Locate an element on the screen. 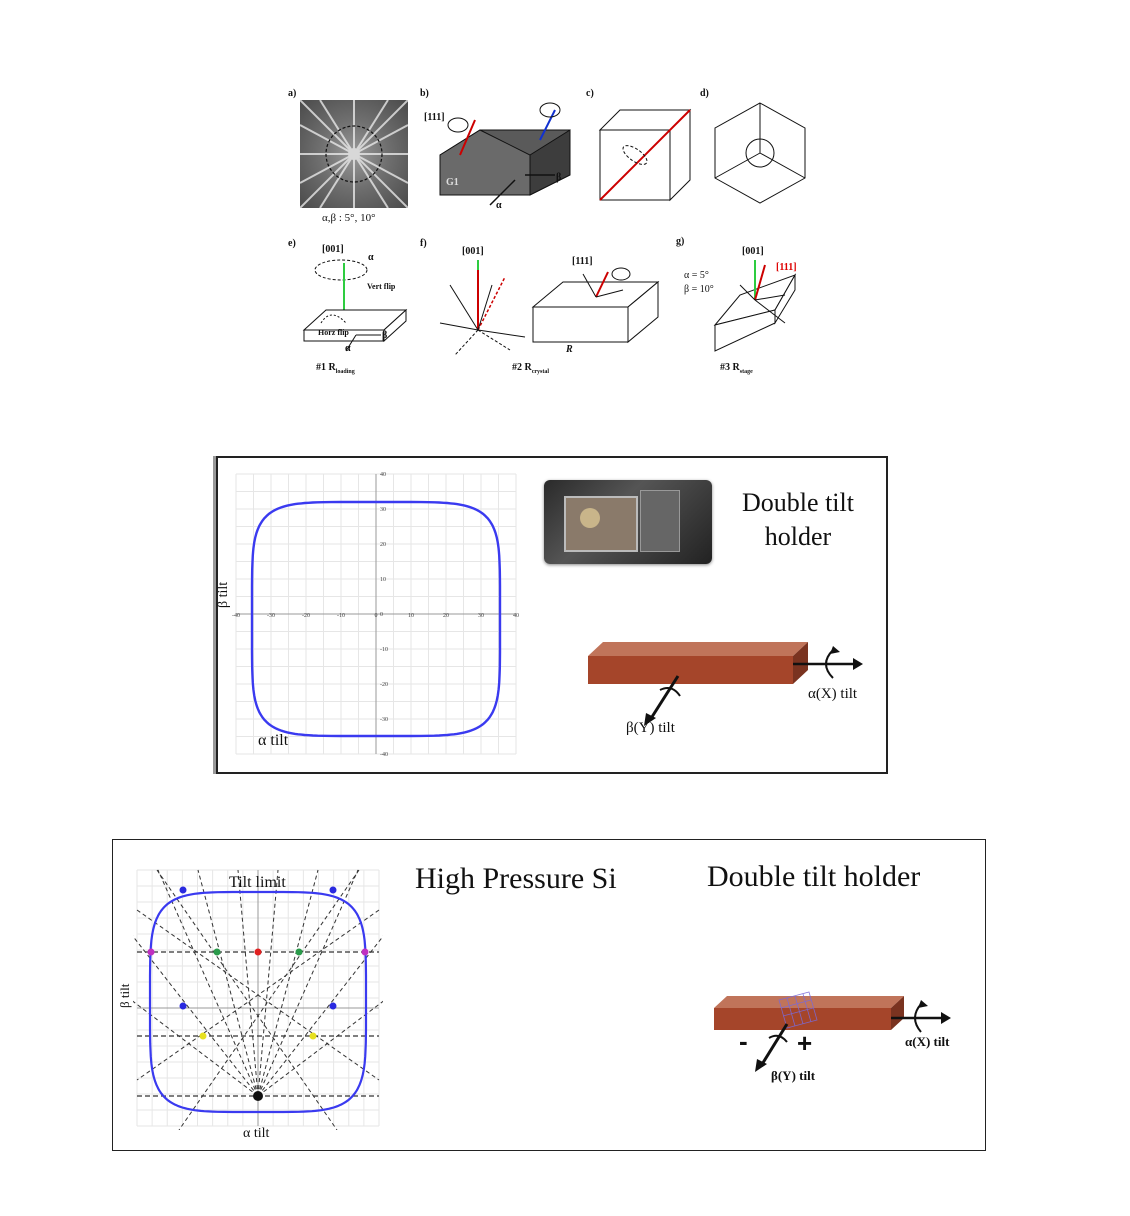  panel-g-alpha-value: α = 5° is located at coordinates (696, 275).